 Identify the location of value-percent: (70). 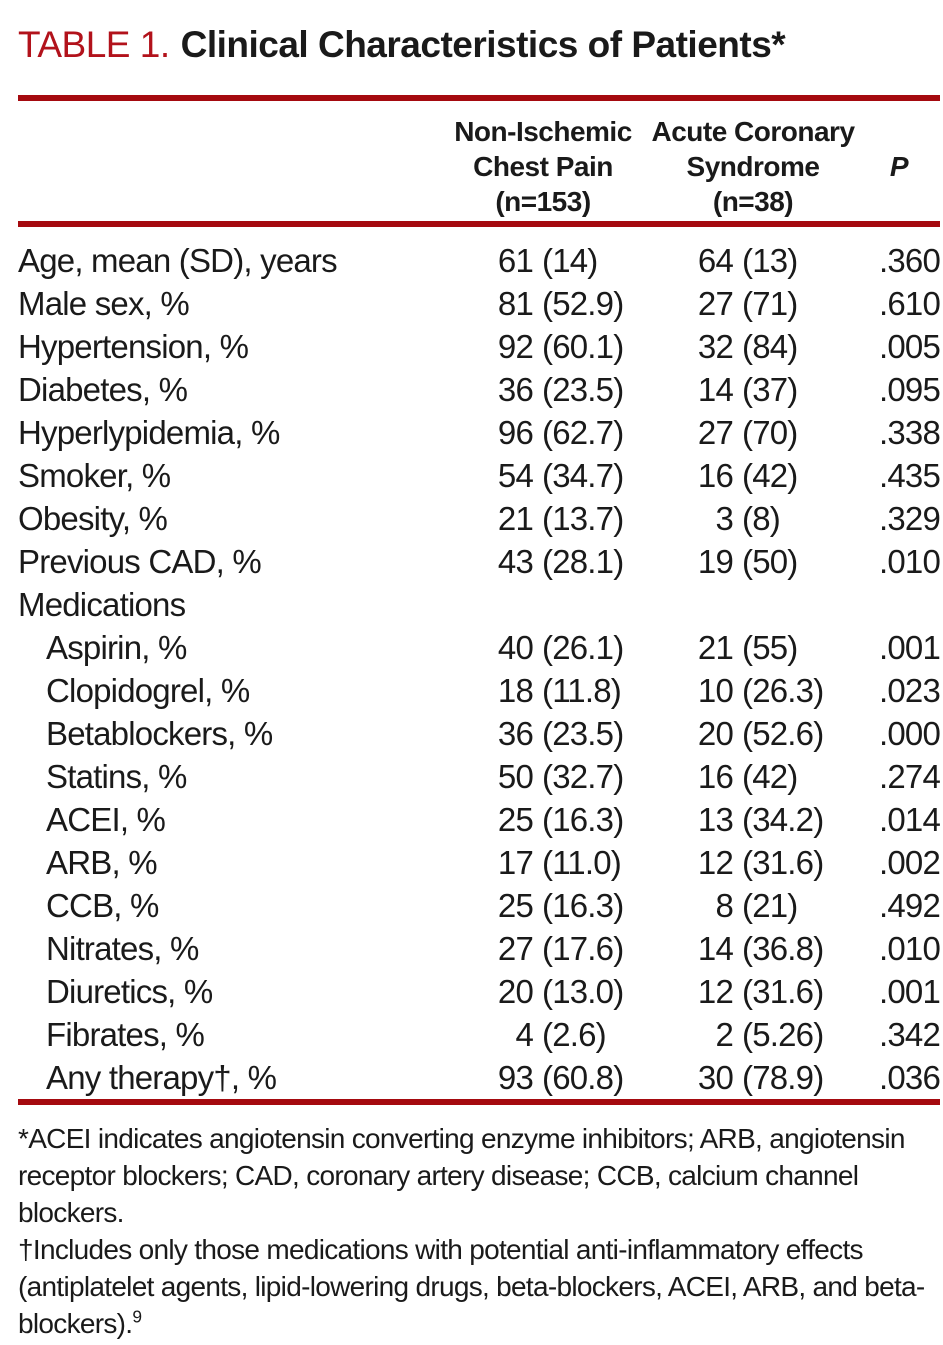
(770, 432).